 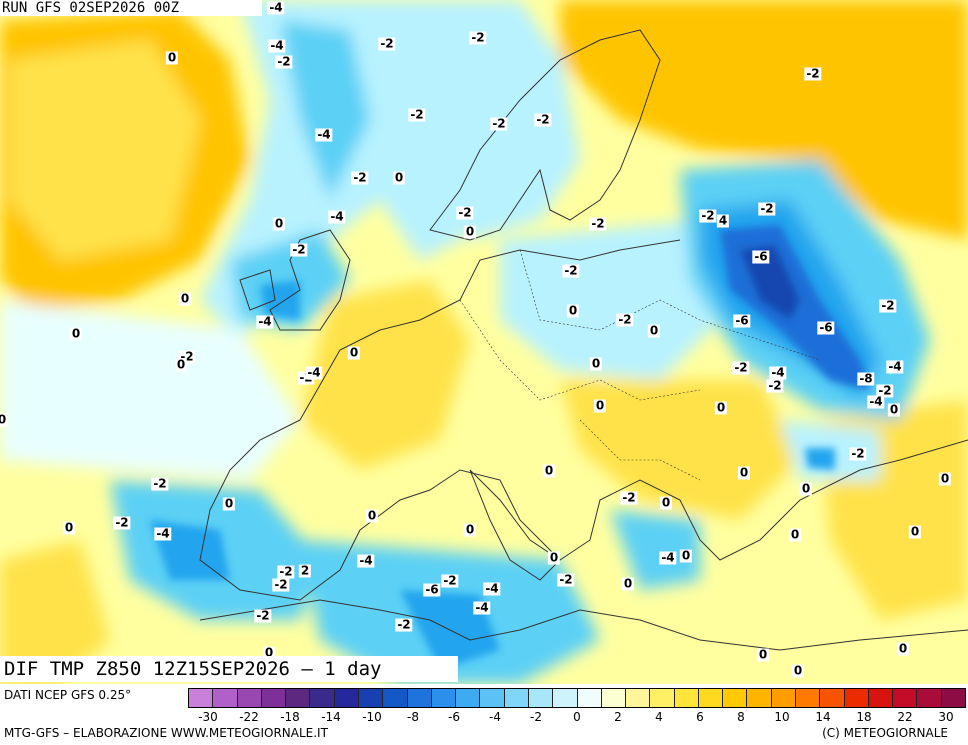 I want to click on borders-central, so click(x=640, y=365).